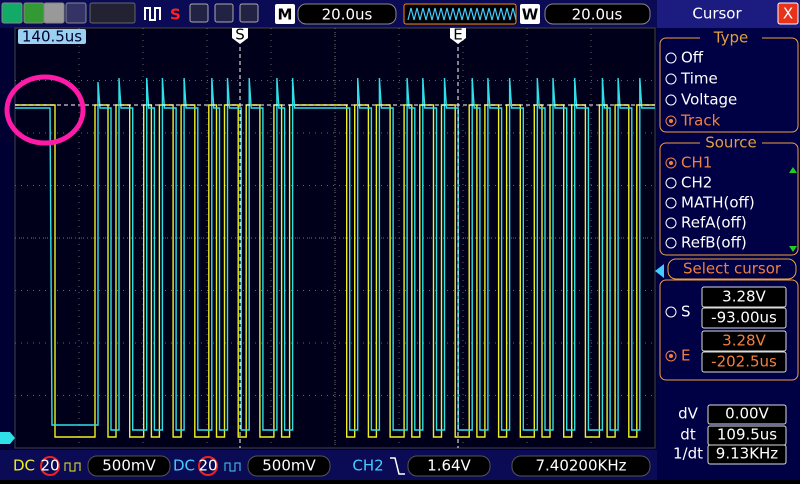 Image resolution: width=800 pixels, height=484 pixels. I want to click on radio-label: CH1, so click(696, 163).